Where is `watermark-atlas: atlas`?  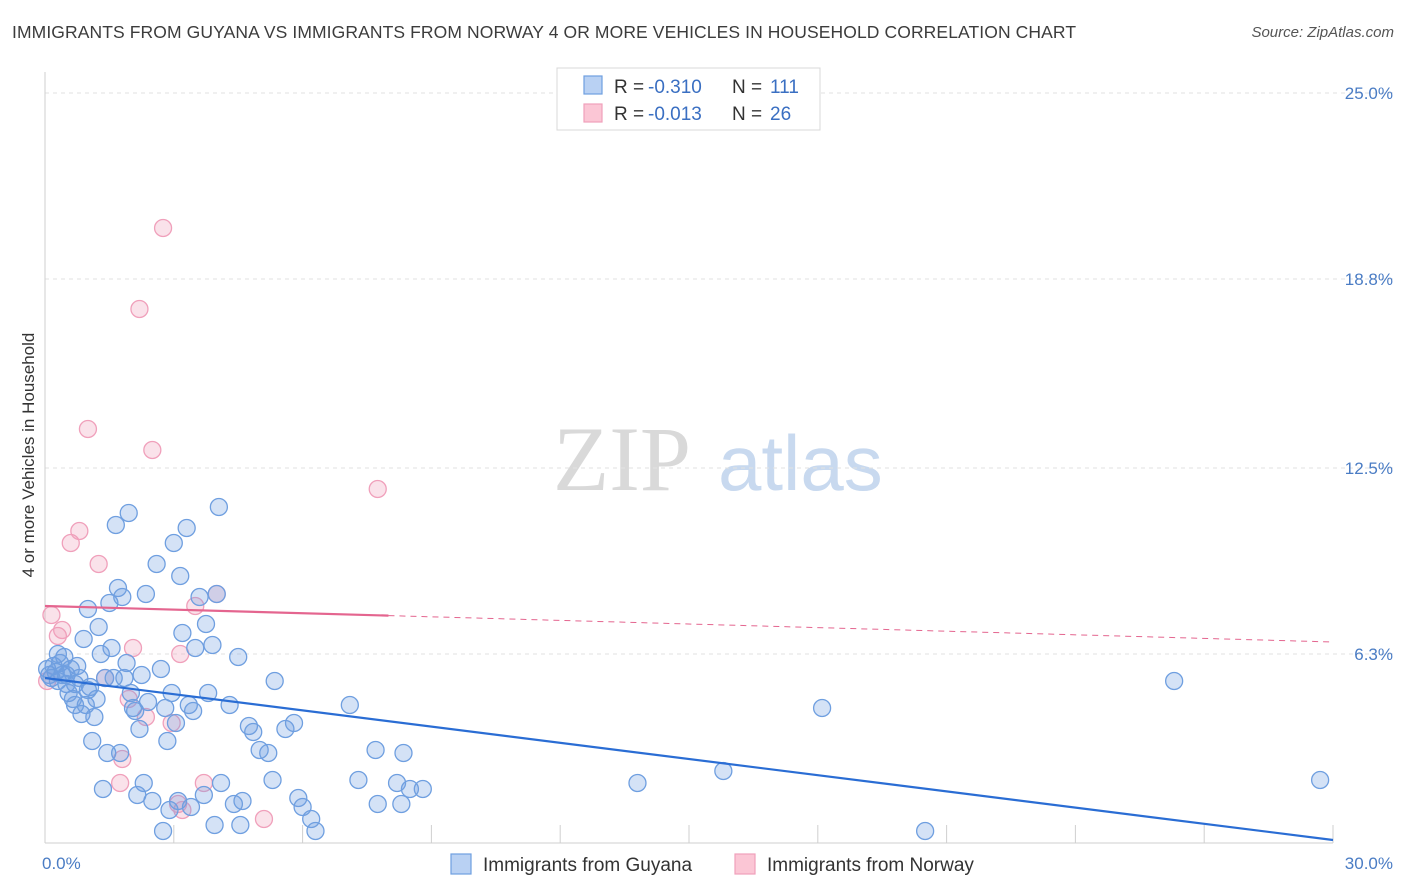
watermark-atlas: atlas is located at coordinates (800, 463).